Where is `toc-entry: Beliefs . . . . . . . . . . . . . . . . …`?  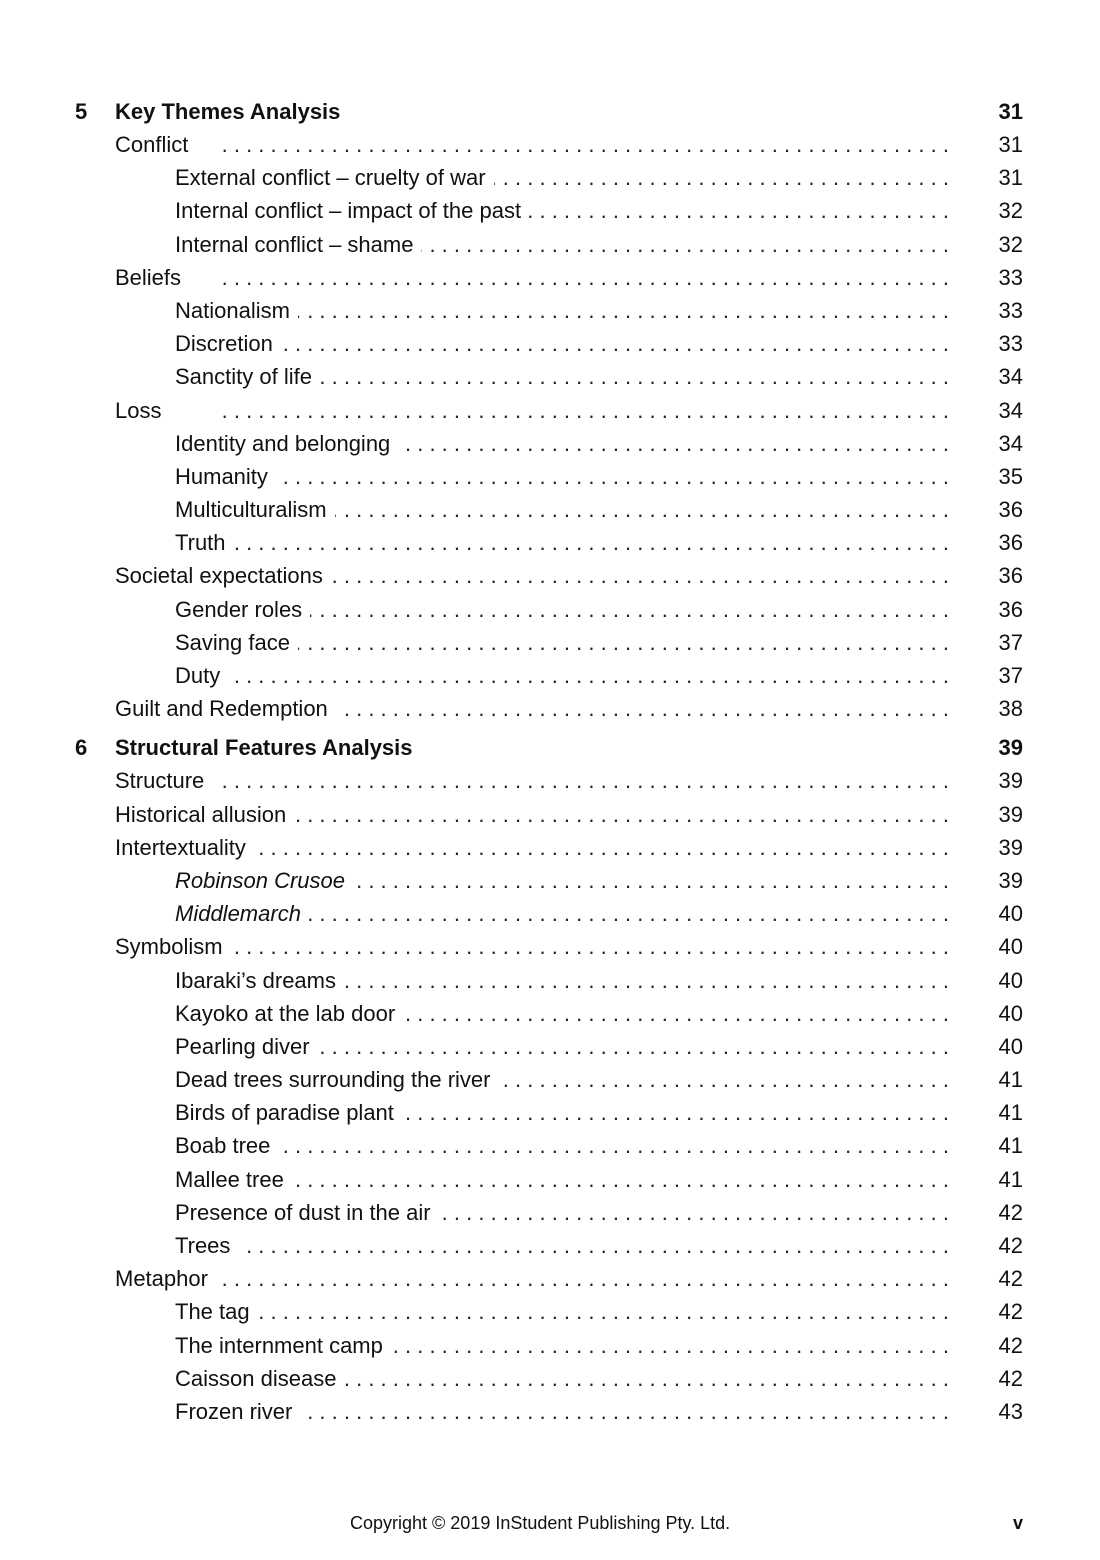 toc-entry: Beliefs . . . . . . . . . . . . . . . . … is located at coordinates (550, 277).